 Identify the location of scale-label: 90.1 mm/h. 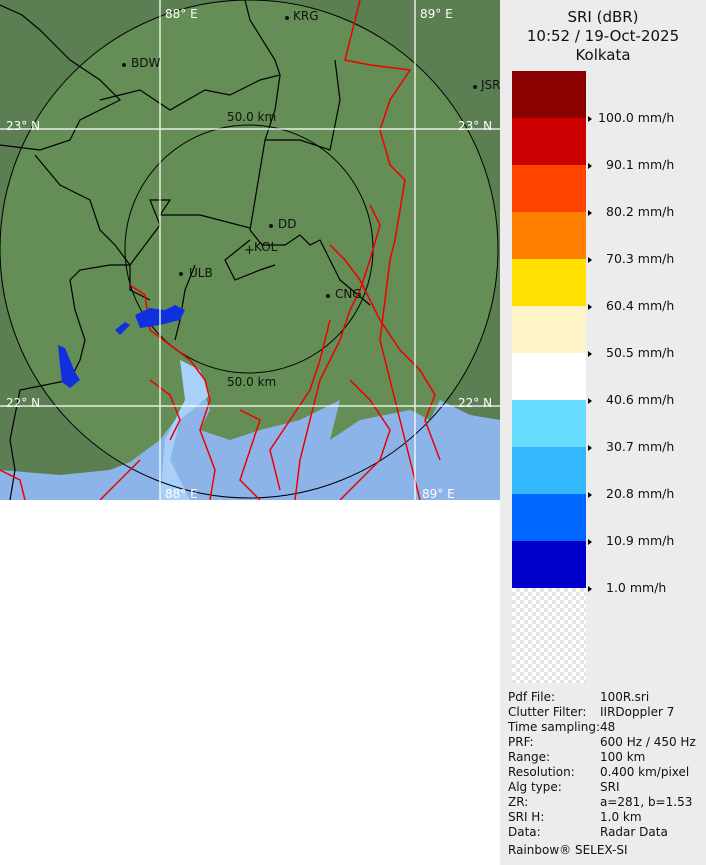
(631, 164).